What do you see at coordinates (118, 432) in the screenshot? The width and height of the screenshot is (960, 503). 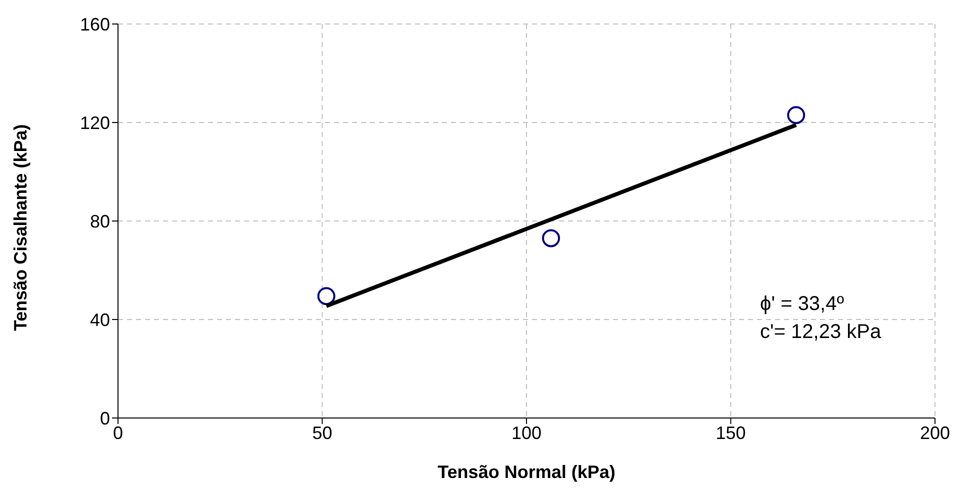 I see `x-tick-label: 0` at bounding box center [118, 432].